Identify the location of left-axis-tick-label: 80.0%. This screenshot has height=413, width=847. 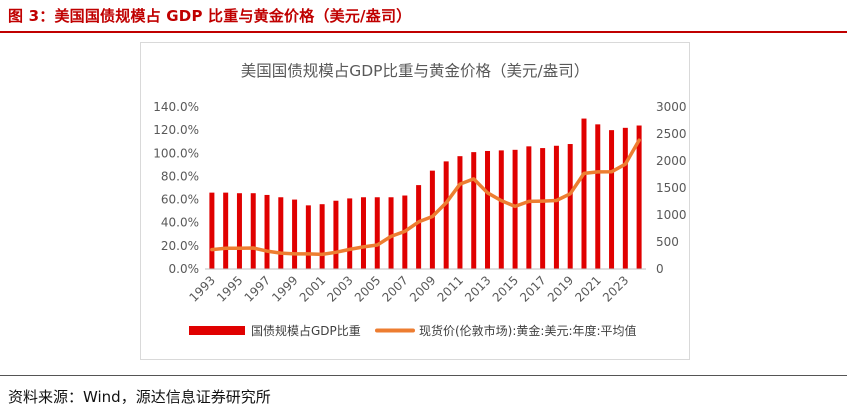
(180, 176).